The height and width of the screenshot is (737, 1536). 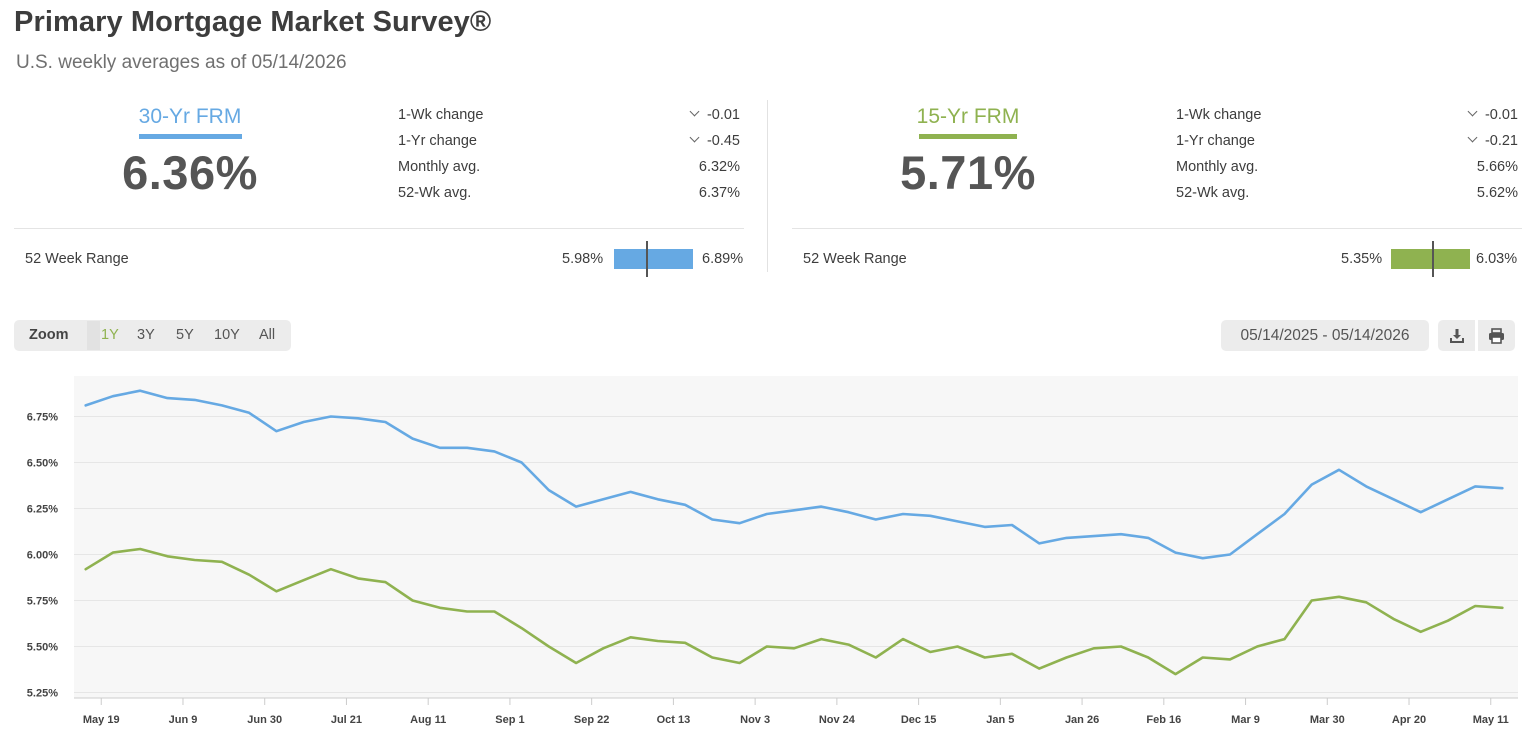 What do you see at coordinates (571, 195) in the screenshot?
I see `stat-row: 52-Wk avg. 6.37%` at bounding box center [571, 195].